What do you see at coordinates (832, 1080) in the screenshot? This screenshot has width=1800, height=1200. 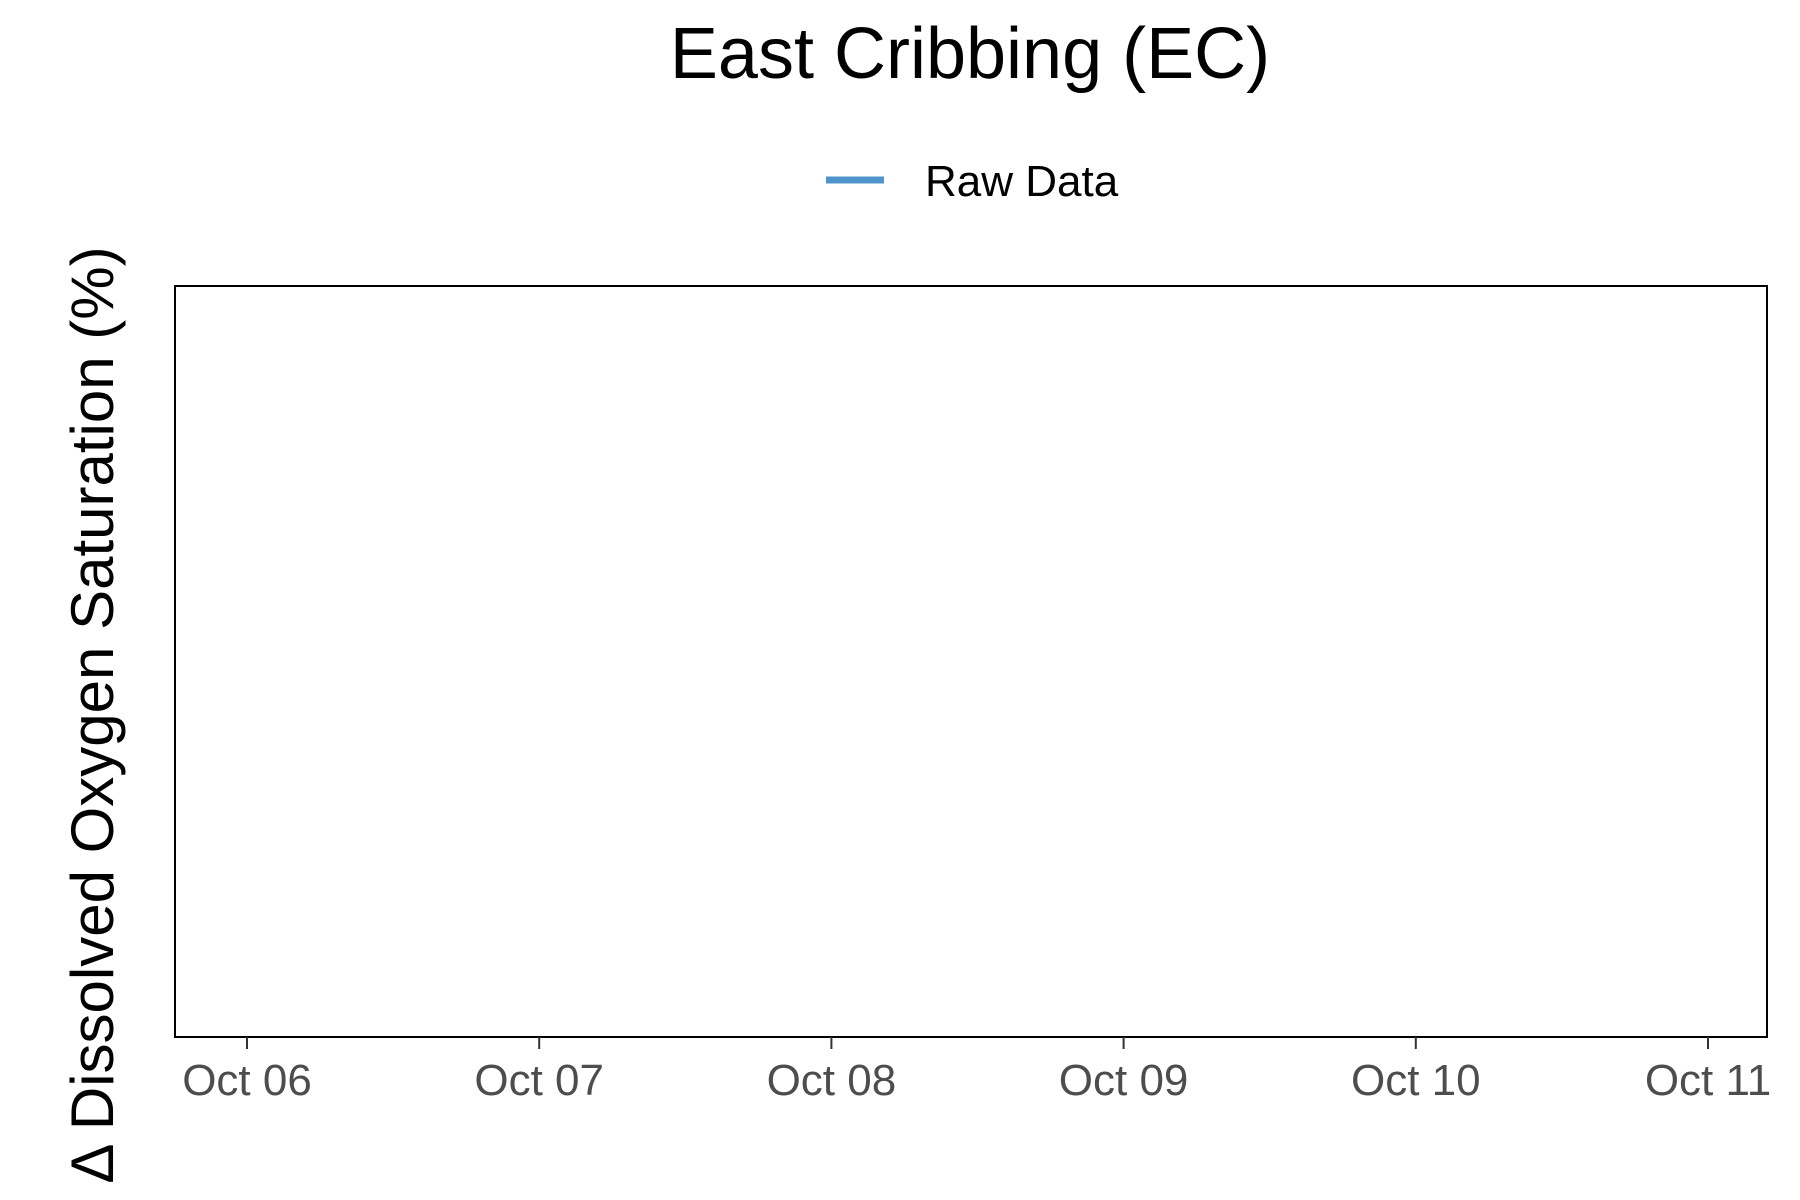 I see `x-tick-label: Oct 08` at bounding box center [832, 1080].